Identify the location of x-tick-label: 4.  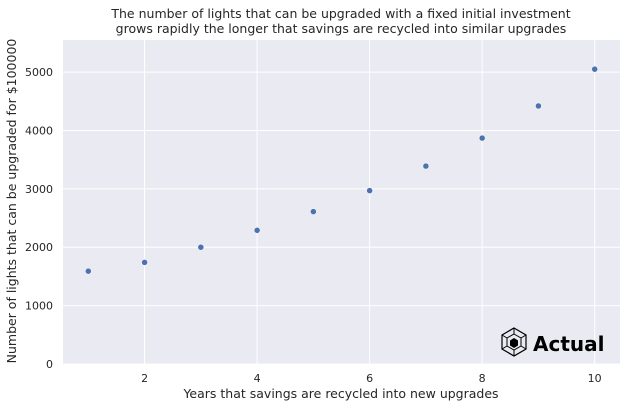
(257, 378).